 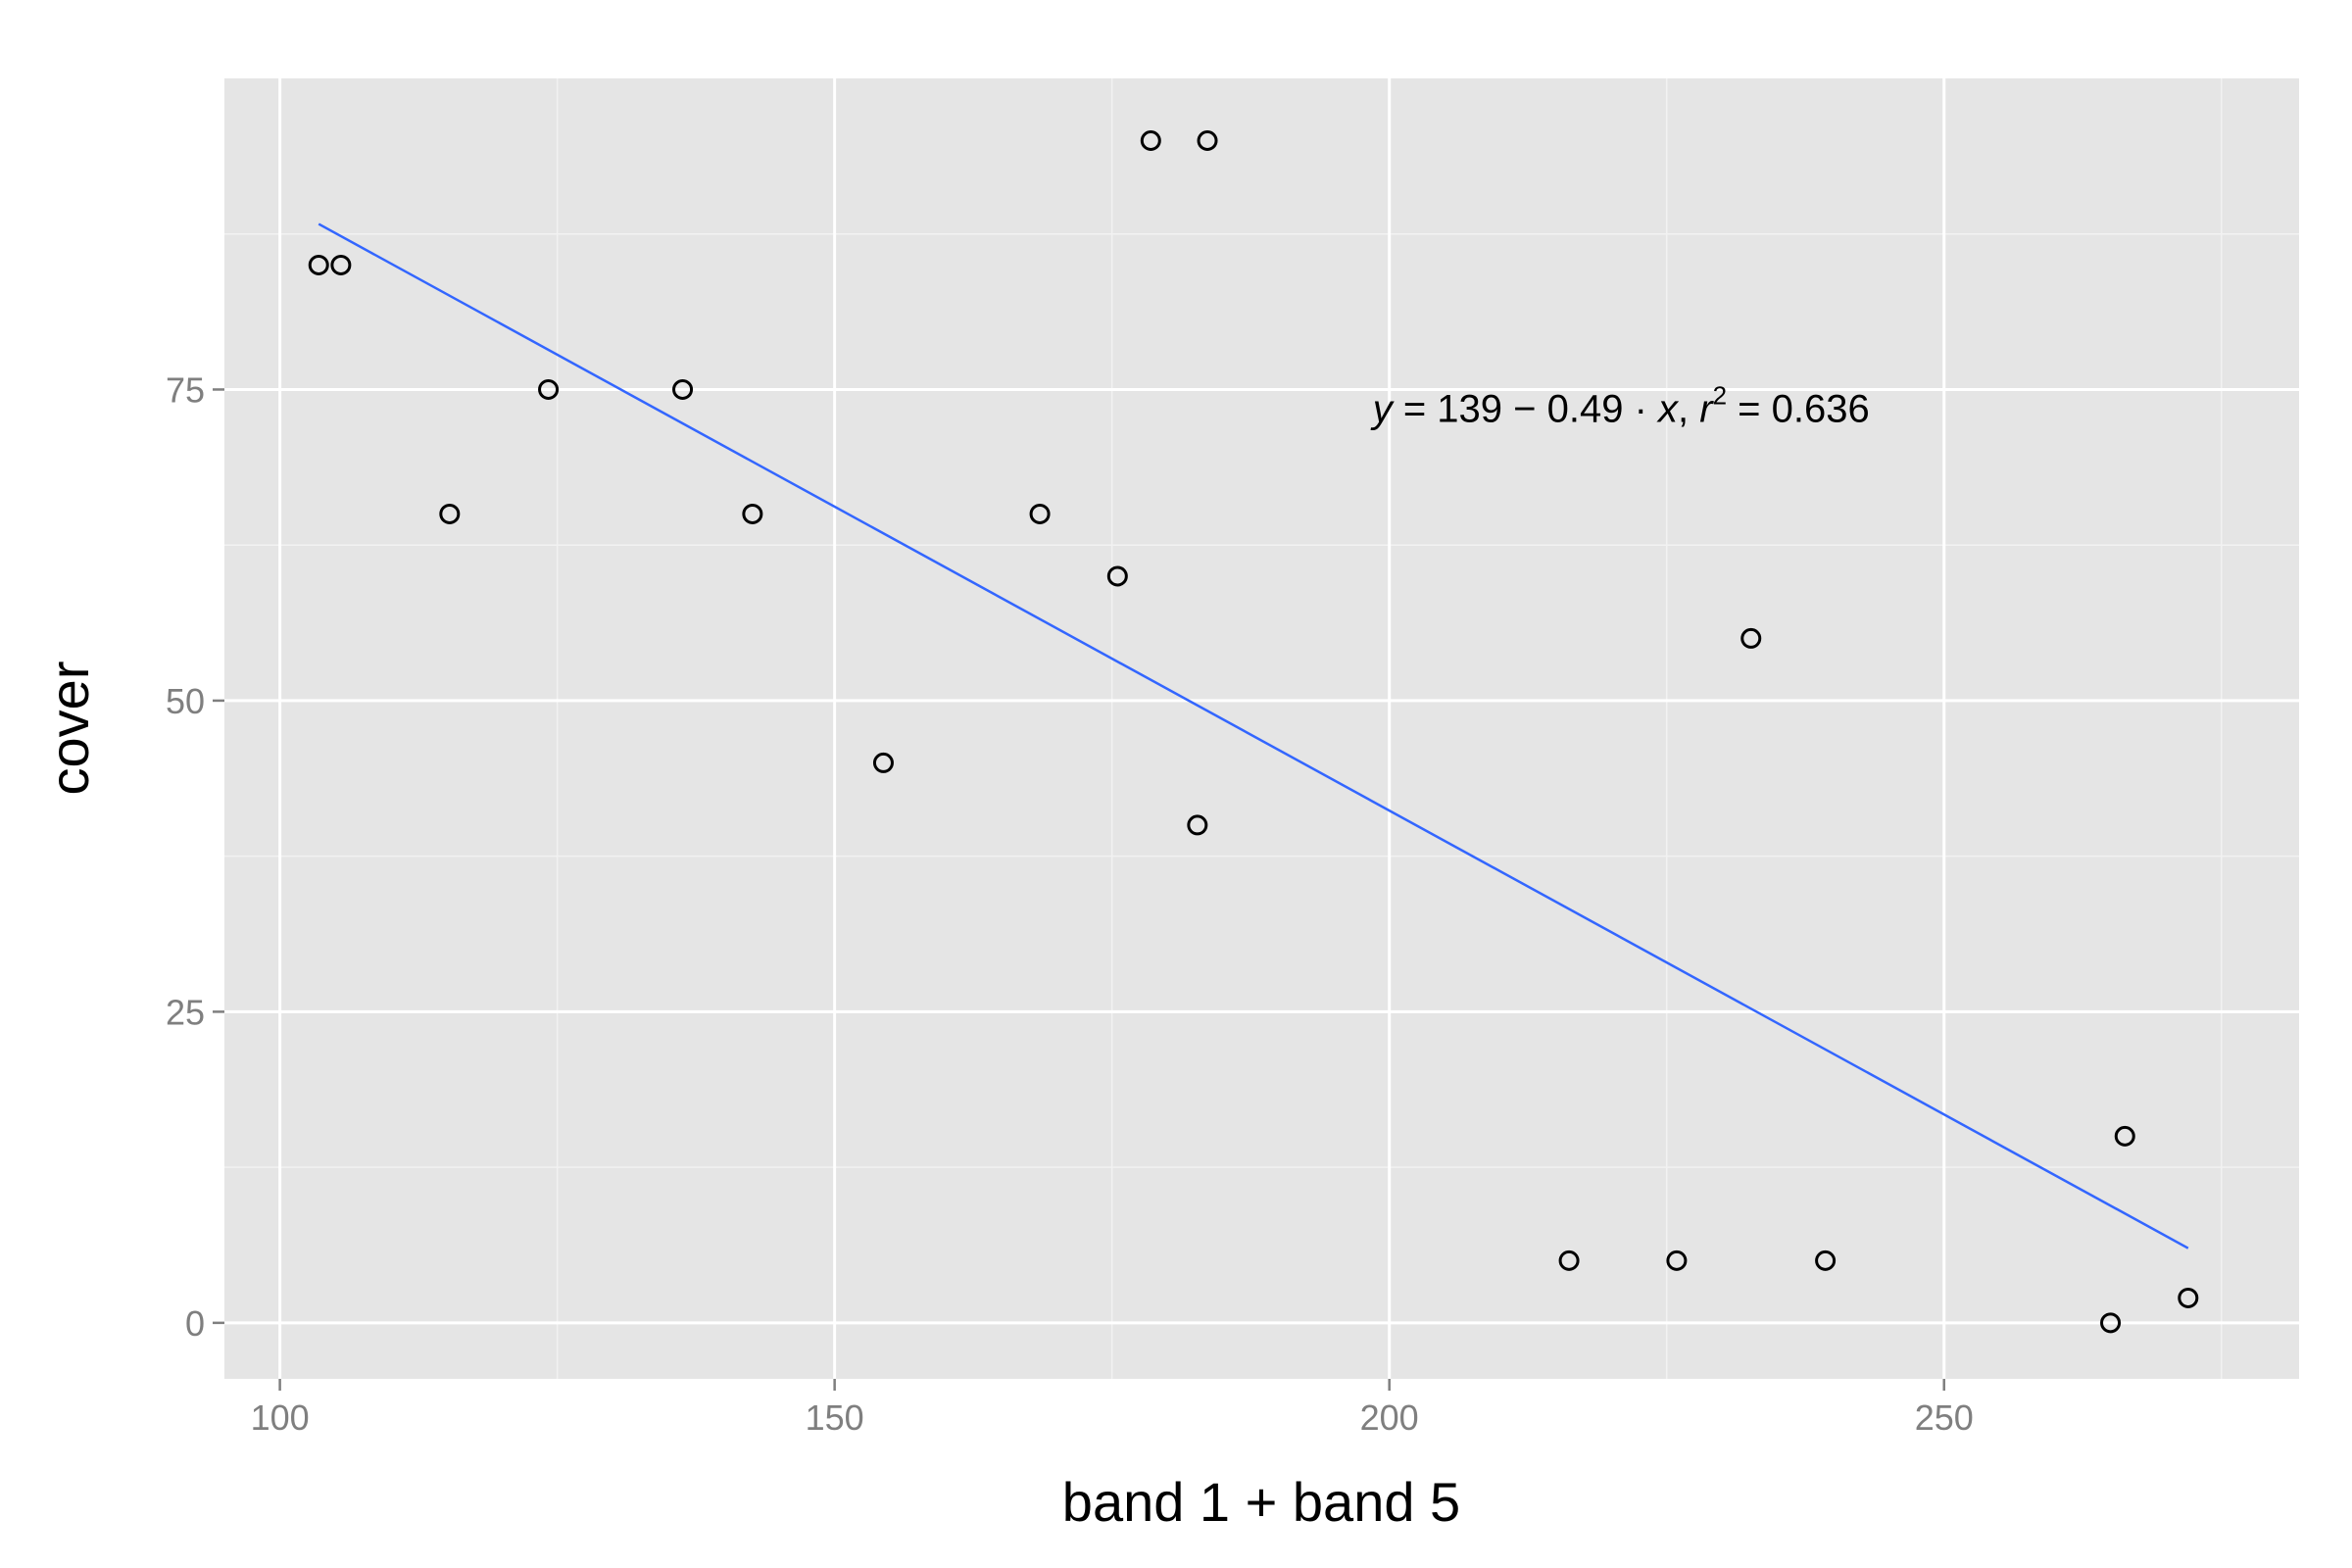 I want to click on x-tick-label: 200, so click(x=1389, y=1417).